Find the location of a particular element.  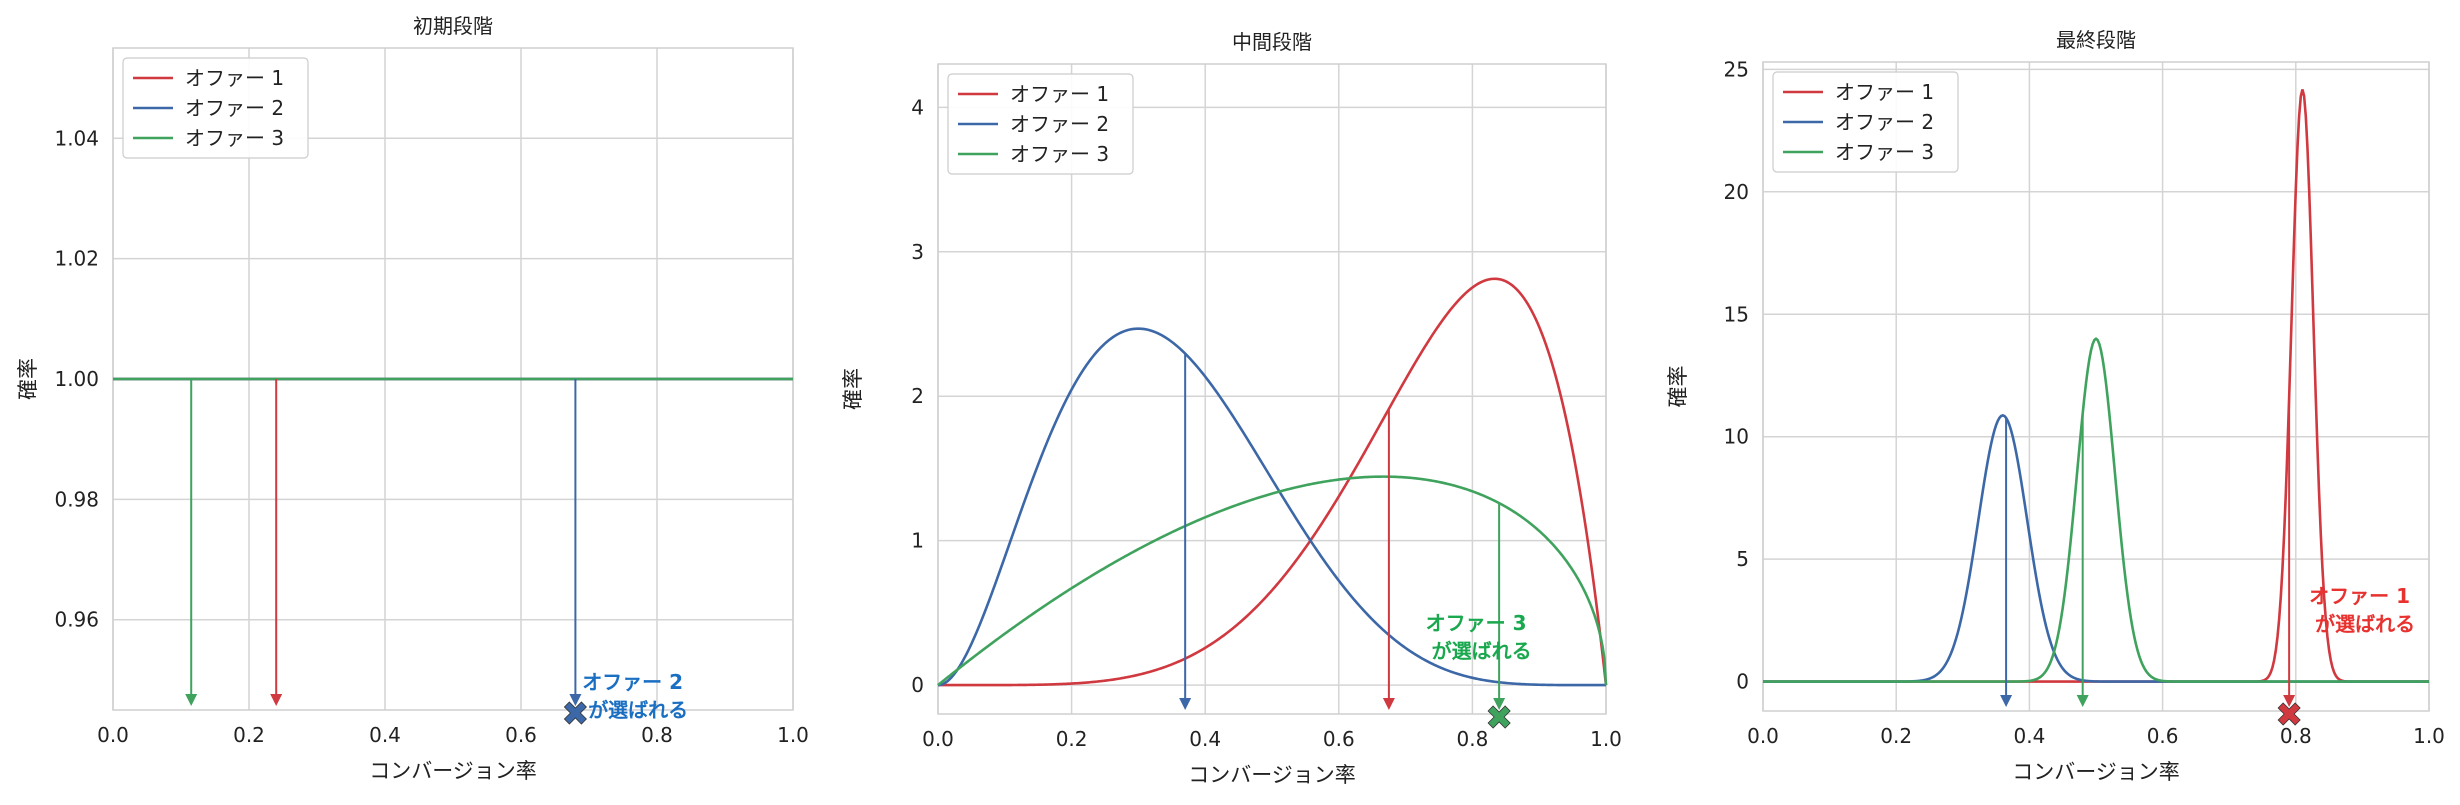

y-tick-label: 1 is located at coordinates (917, 541).